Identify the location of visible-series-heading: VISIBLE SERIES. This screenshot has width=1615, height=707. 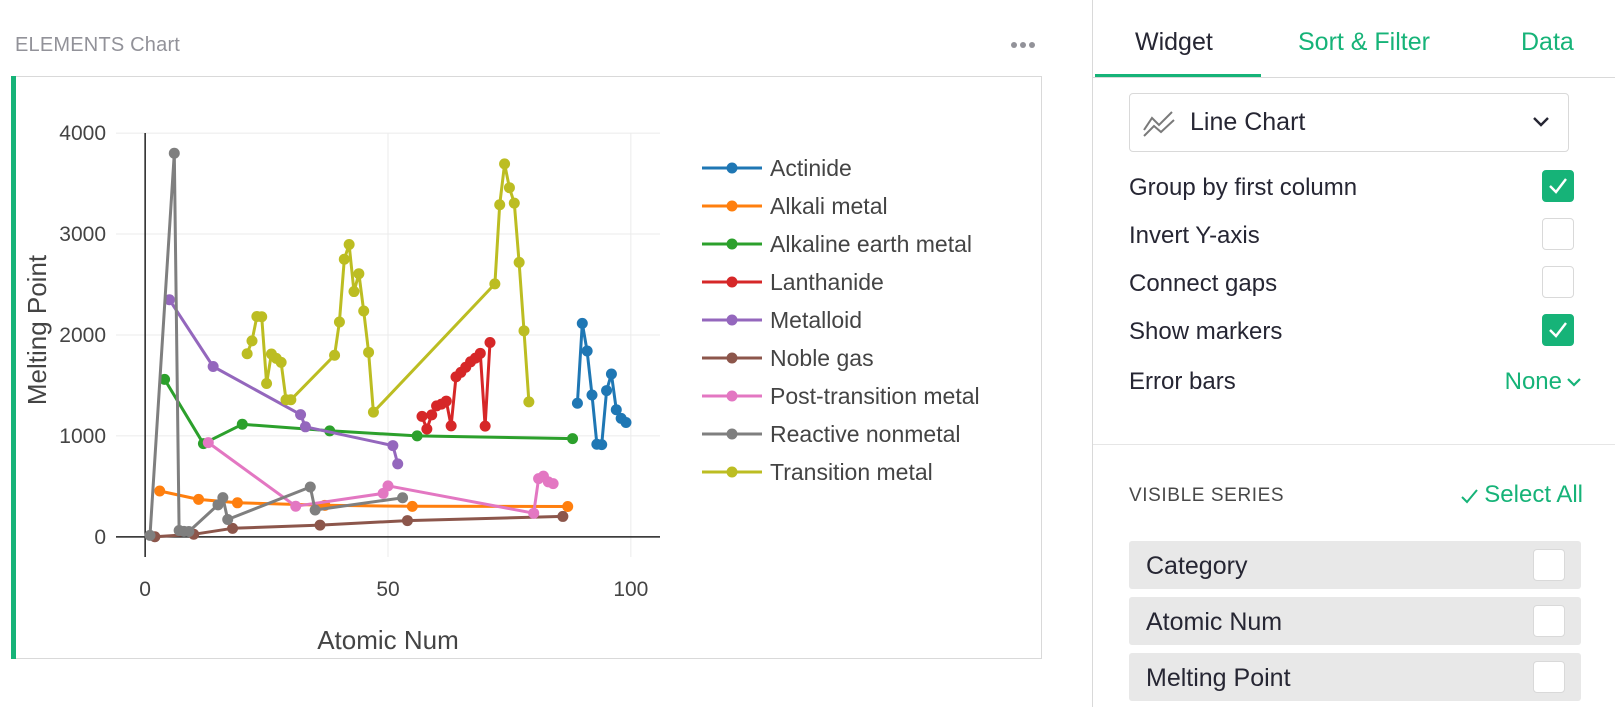
(1207, 495).